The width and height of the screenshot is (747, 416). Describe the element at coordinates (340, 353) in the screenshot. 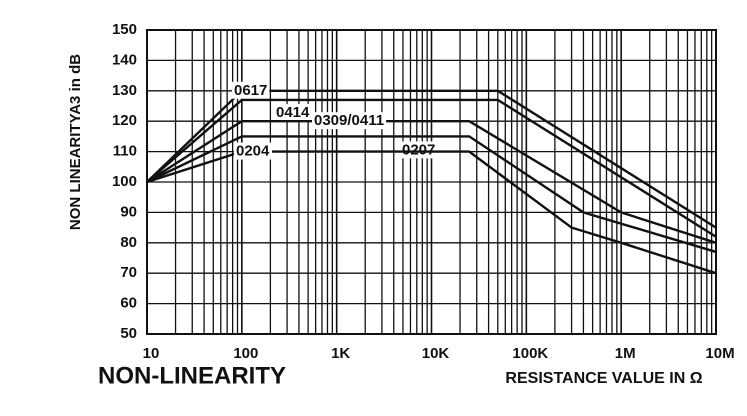

I see `x-tick-label: 1K` at that location.